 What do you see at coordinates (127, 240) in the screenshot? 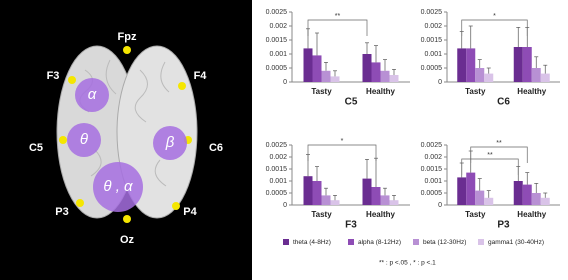
I see `electrode-label: Oz` at bounding box center [127, 240].